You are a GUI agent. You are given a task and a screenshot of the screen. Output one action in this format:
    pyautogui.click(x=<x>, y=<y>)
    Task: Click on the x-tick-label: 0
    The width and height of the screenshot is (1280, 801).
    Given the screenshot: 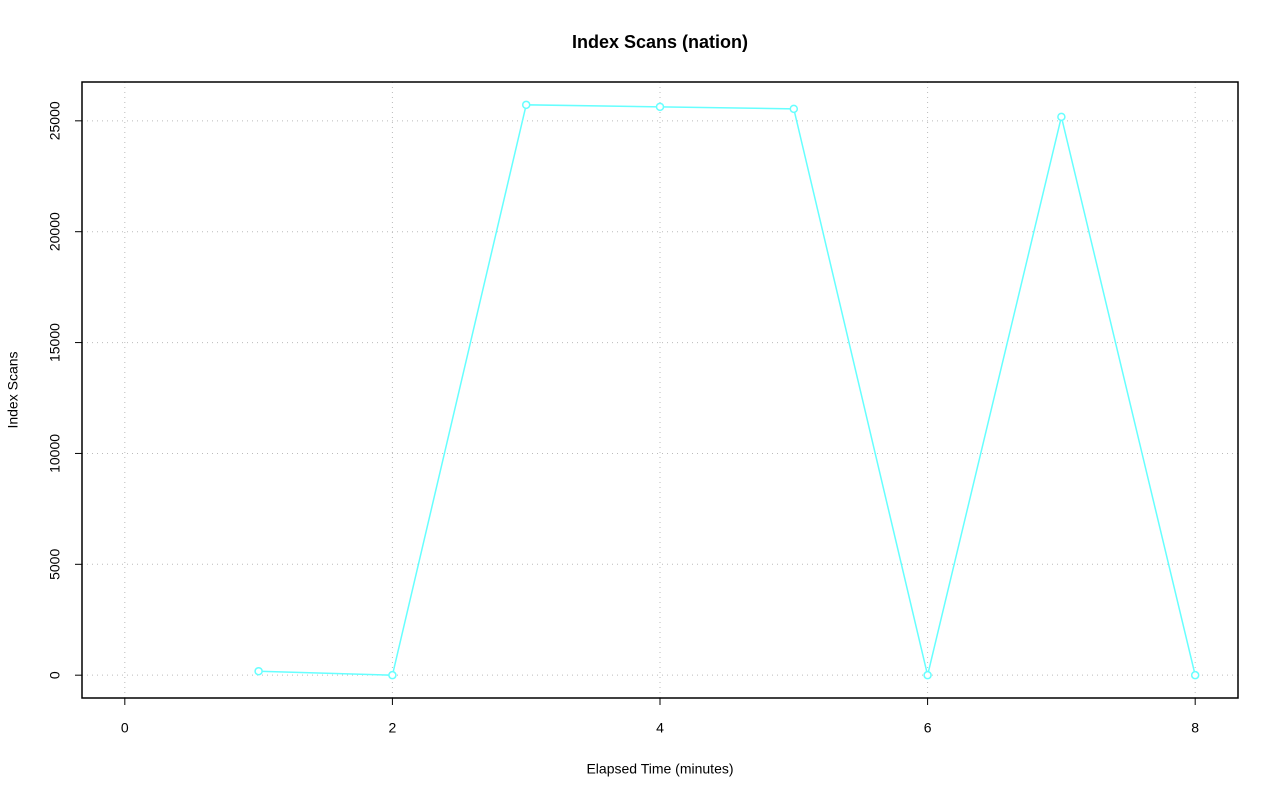 What is the action you would take?
    pyautogui.click(x=125, y=728)
    